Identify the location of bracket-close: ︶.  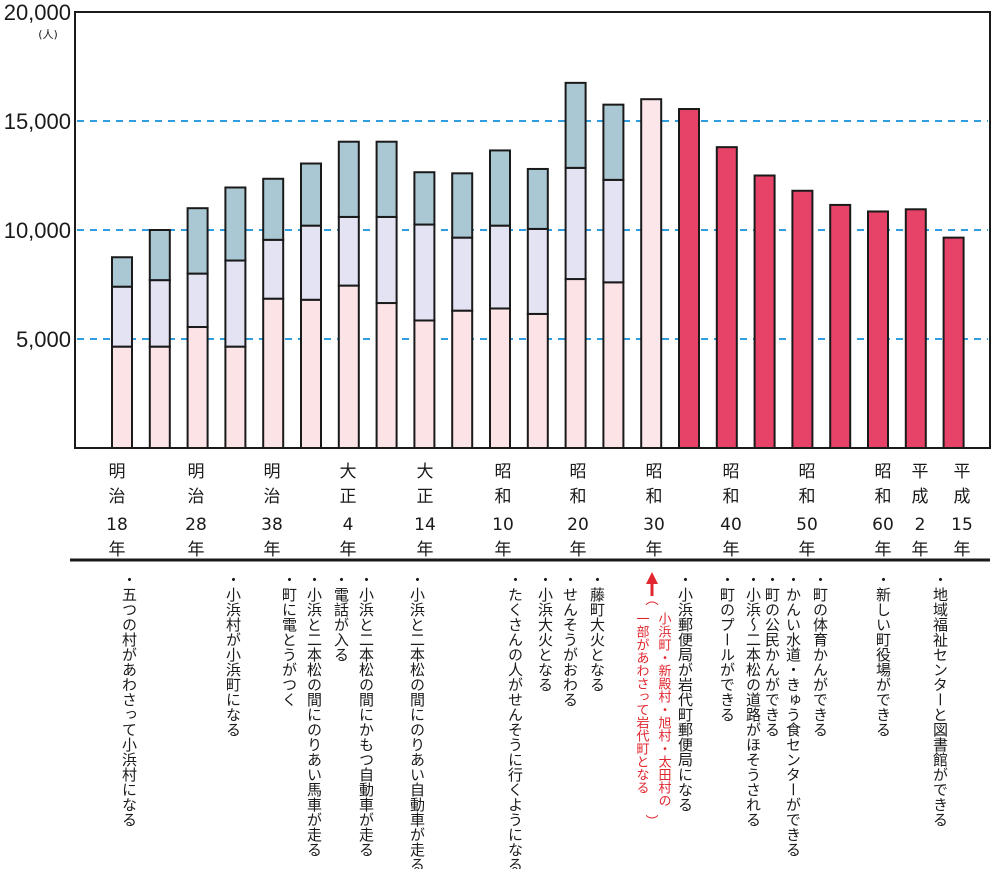
(651, 822).